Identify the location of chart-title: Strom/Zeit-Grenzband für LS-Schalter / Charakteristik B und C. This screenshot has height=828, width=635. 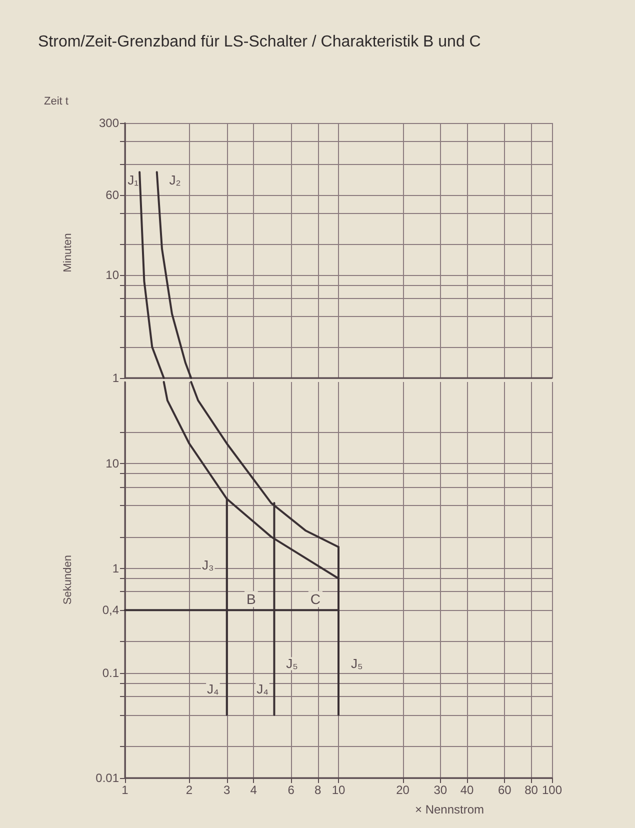
(259, 42).